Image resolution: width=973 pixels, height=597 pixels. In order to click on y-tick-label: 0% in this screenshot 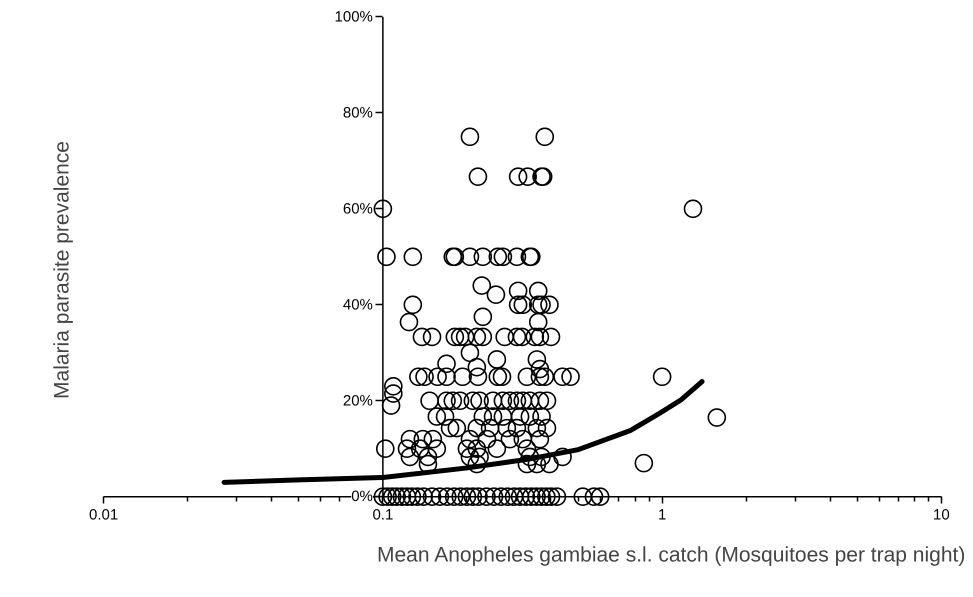, I will do `click(362, 497)`.